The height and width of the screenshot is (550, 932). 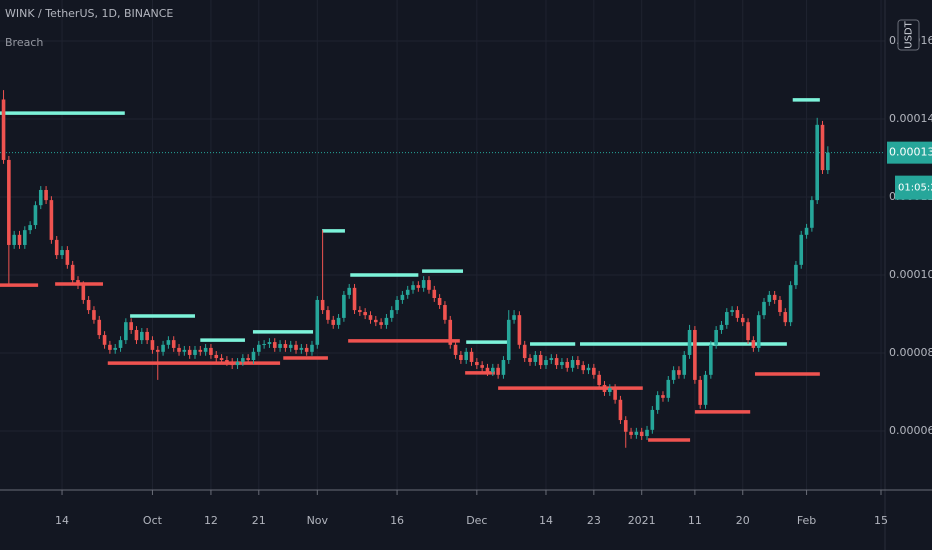 What do you see at coordinates (910, 430) in the screenshot?
I see `y-tick-label: 0.00006000` at bounding box center [910, 430].